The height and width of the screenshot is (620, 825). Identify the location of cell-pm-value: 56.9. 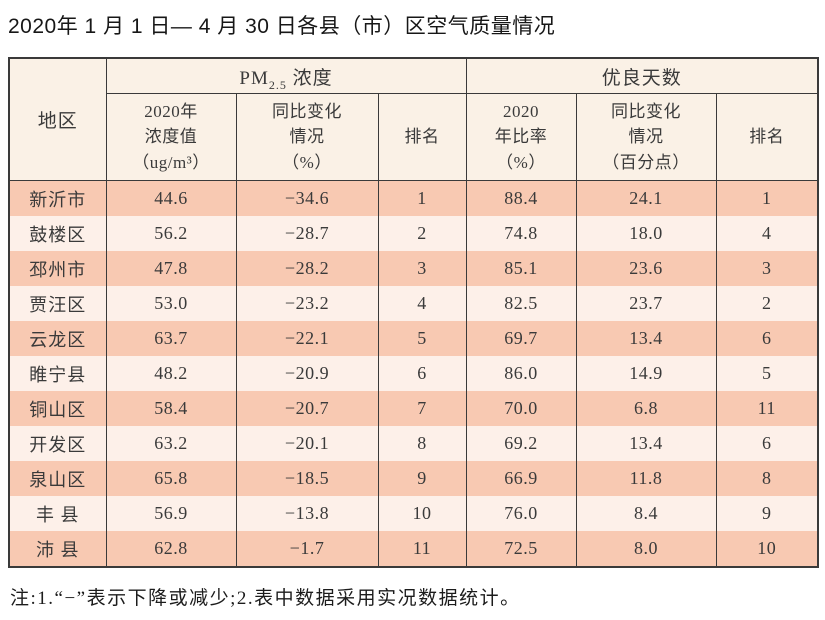
(171, 513).